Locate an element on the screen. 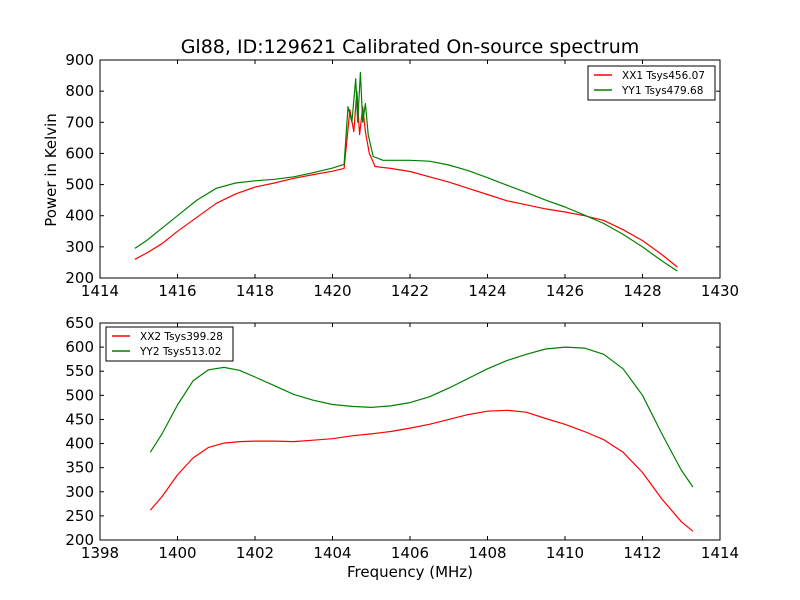 The width and height of the screenshot is (800, 600). chart-2-ytick-label: 650 is located at coordinates (79, 323).